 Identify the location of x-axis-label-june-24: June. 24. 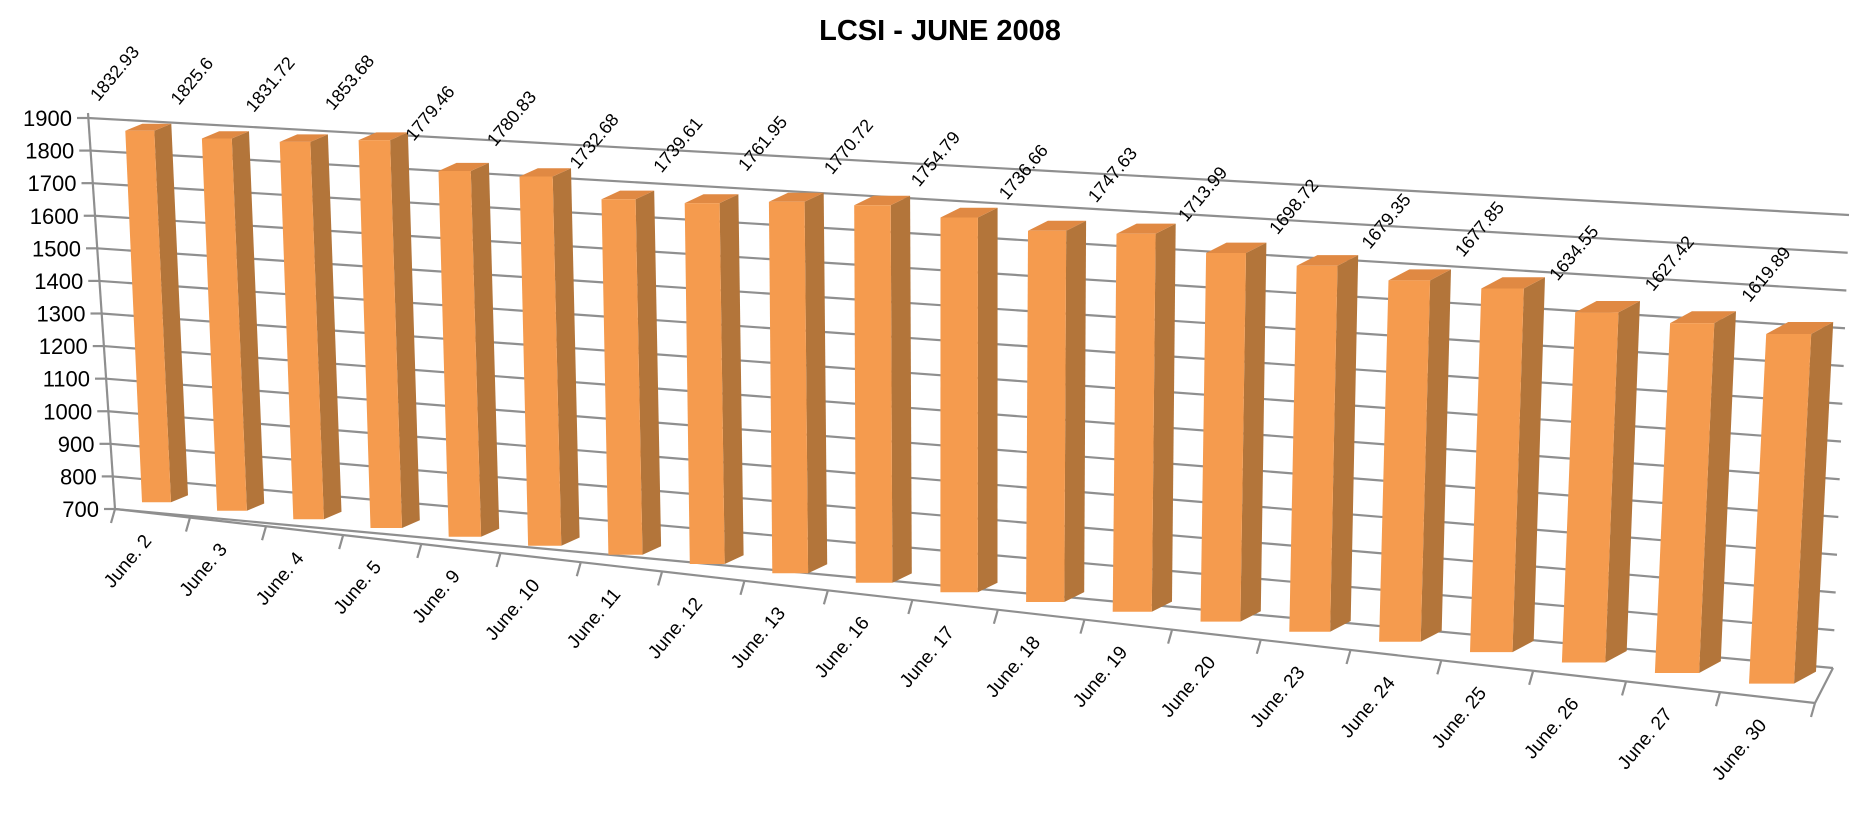
(1368, 708).